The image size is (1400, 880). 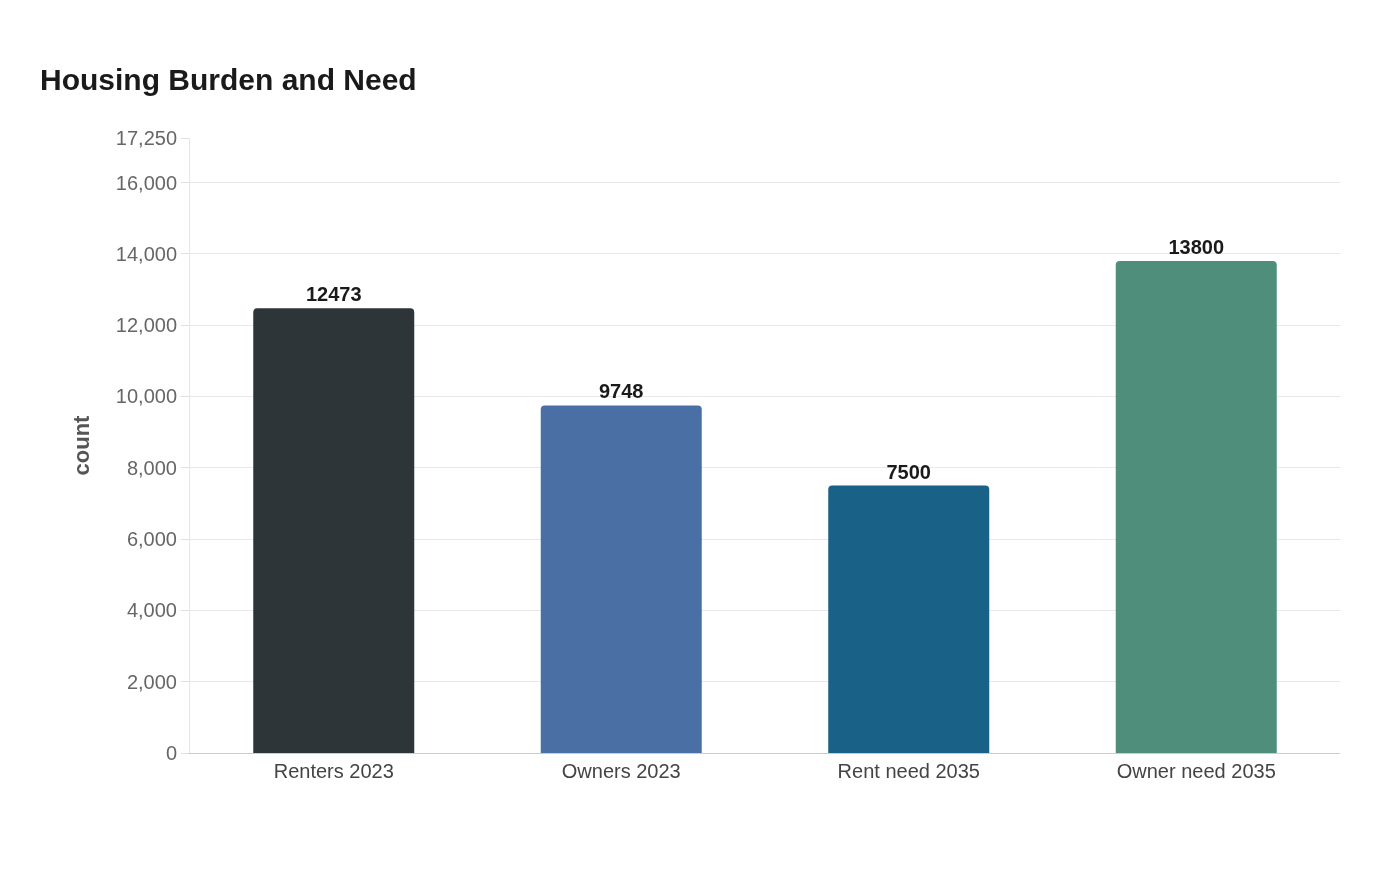 What do you see at coordinates (228, 79) in the screenshot?
I see `chart-title: Housing Burden and Need` at bounding box center [228, 79].